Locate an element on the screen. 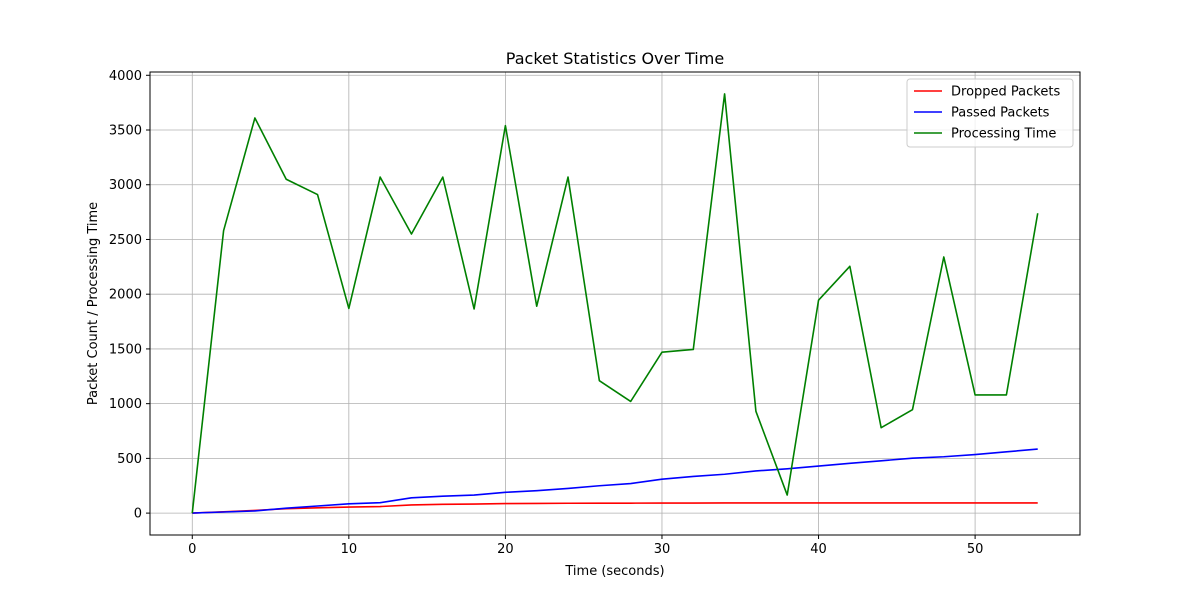 The width and height of the screenshot is (1200, 600). y-tick-label: 3500 is located at coordinates (125, 131).